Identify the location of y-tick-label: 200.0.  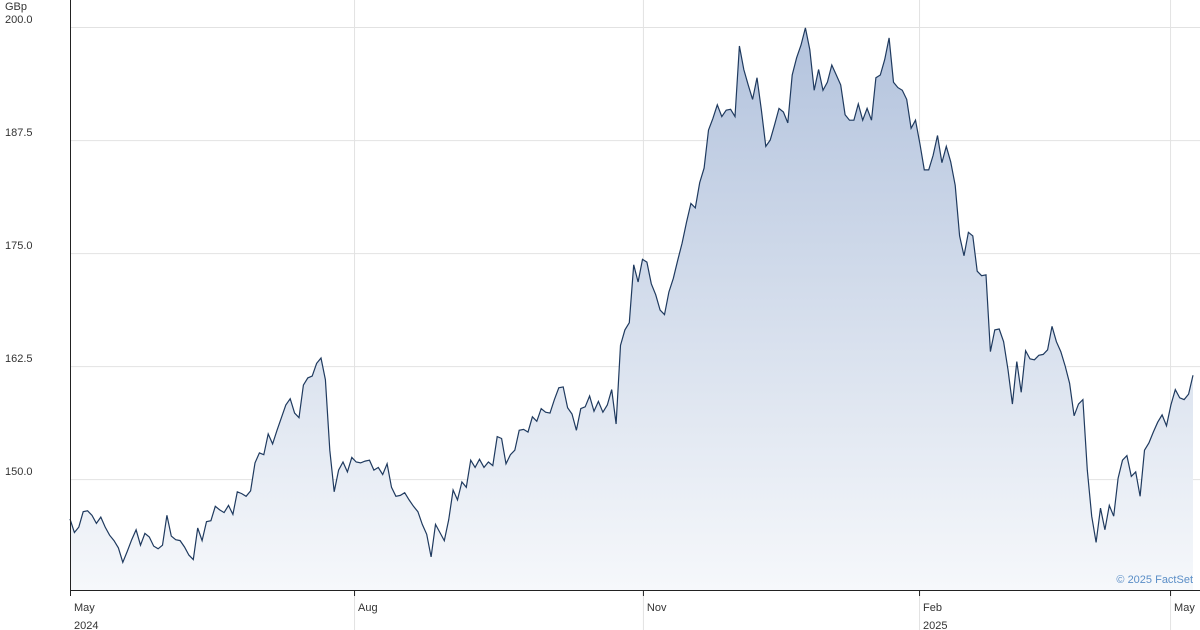
(19, 20).